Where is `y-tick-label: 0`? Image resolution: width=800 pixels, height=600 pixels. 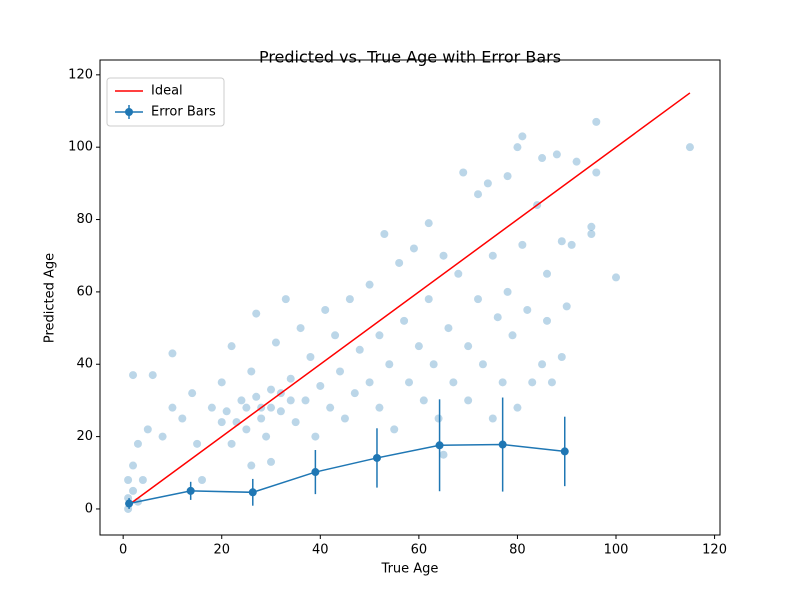 y-tick-label: 0 is located at coordinates (89, 508).